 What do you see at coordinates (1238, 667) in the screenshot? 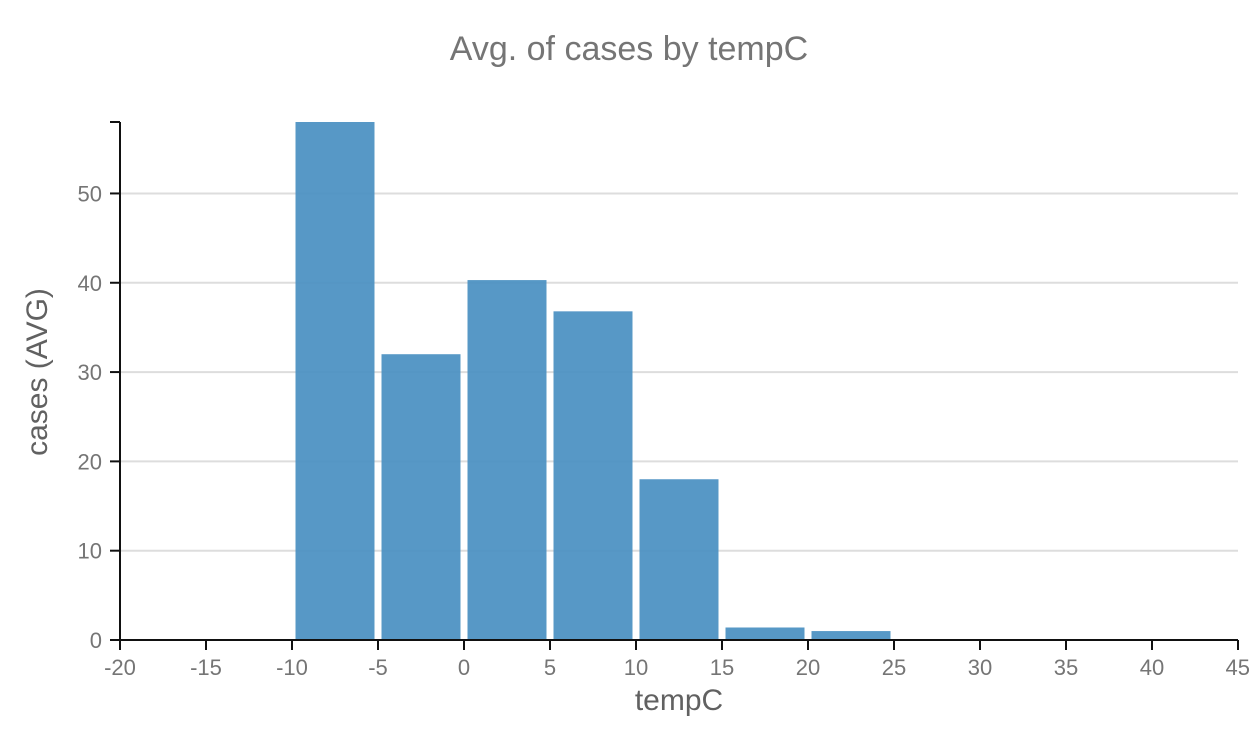
I see `x-tick-label-45: 45` at bounding box center [1238, 667].